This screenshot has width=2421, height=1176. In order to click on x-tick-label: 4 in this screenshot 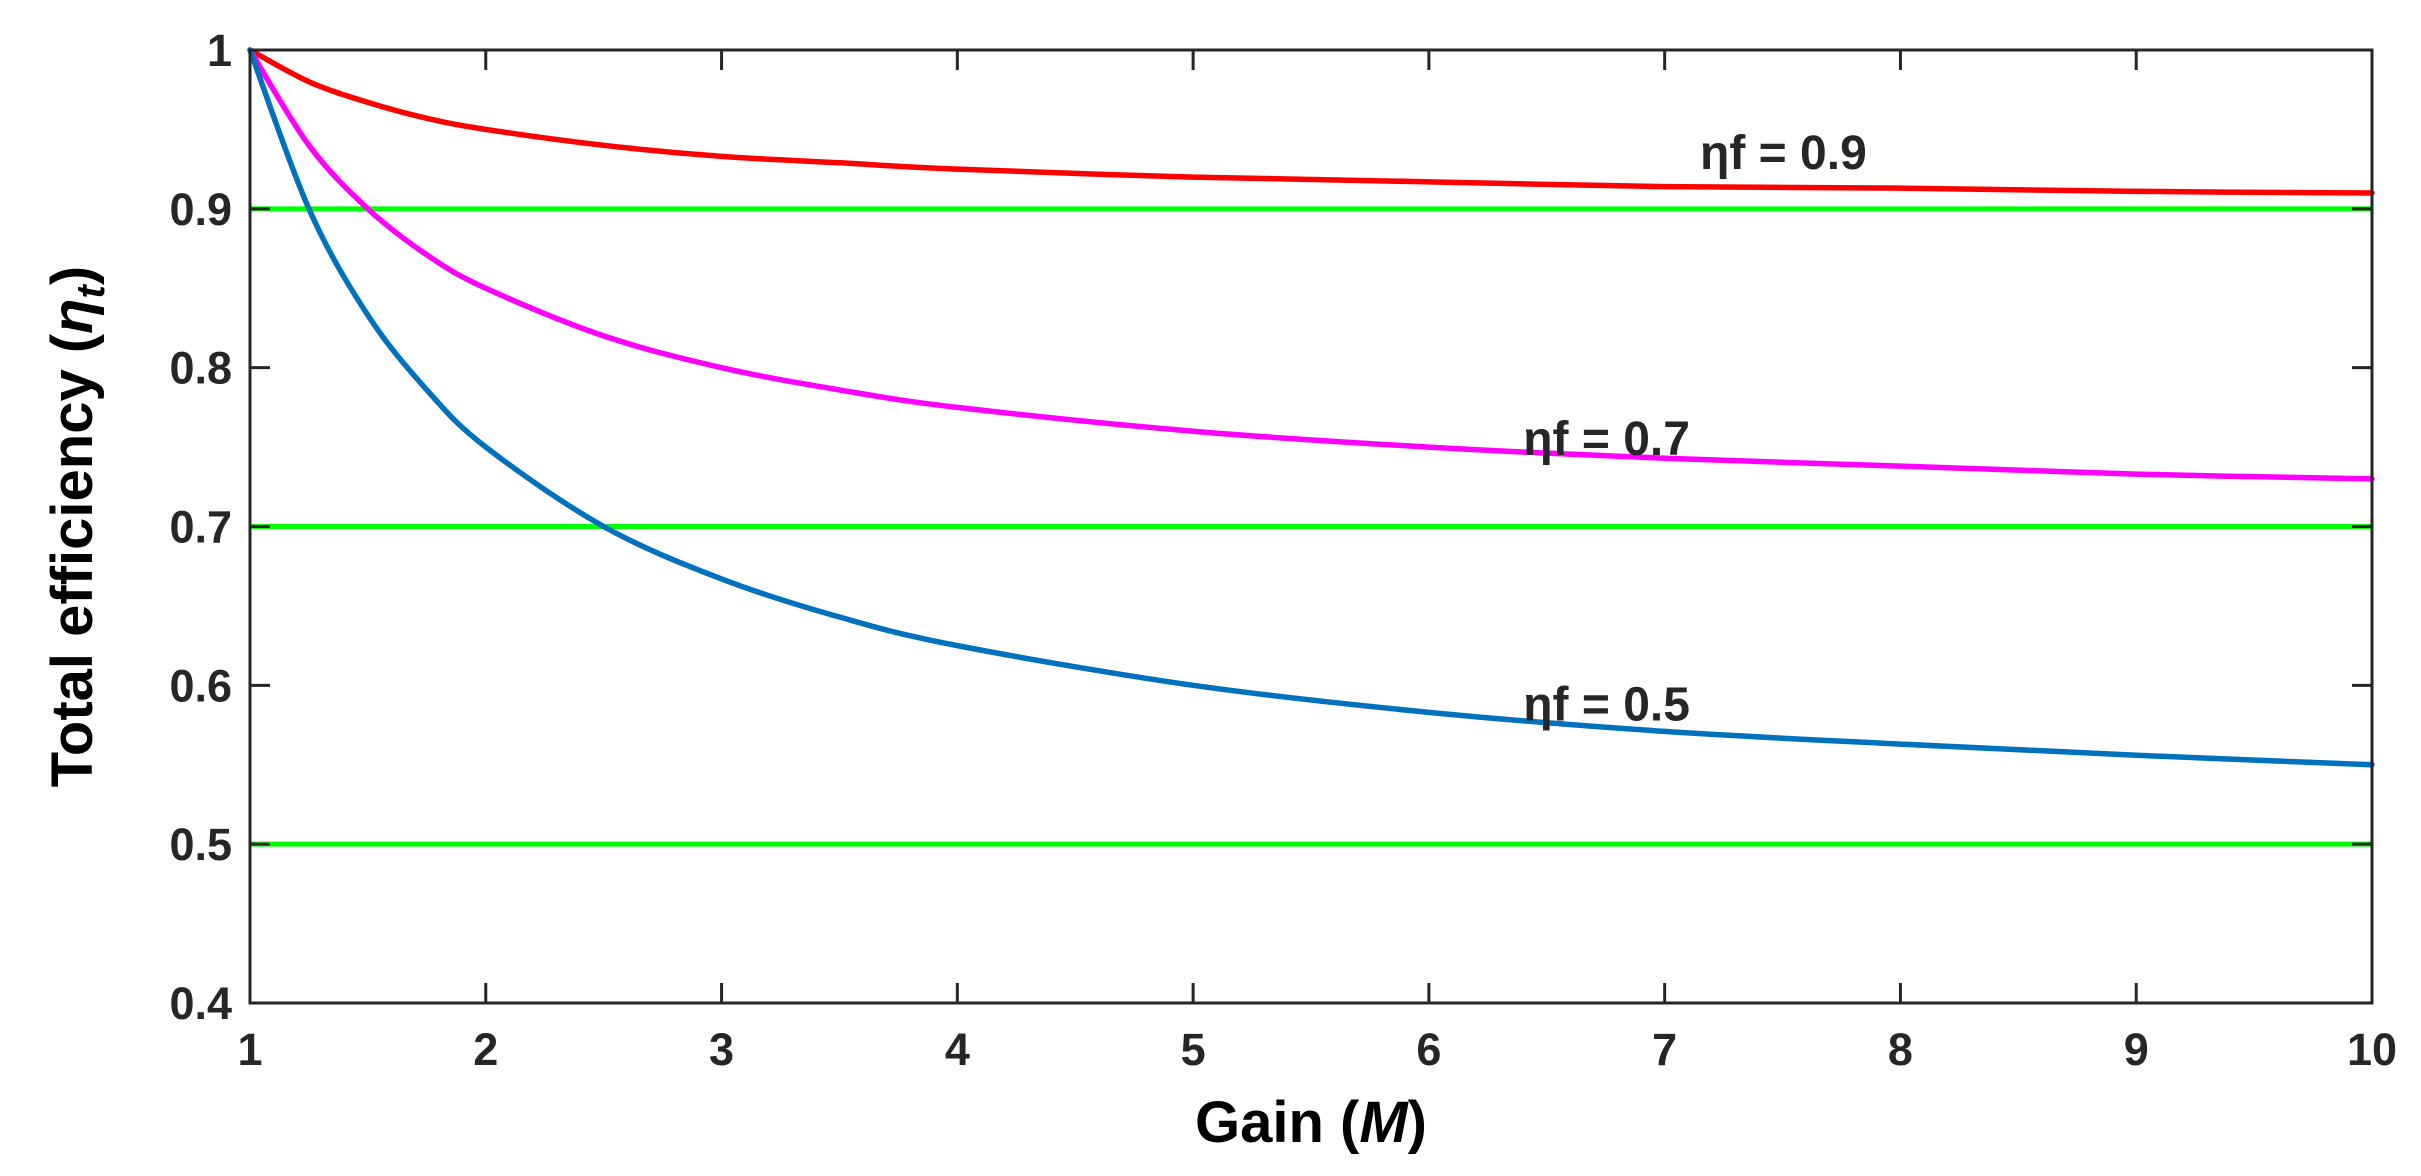, I will do `click(957, 1049)`.